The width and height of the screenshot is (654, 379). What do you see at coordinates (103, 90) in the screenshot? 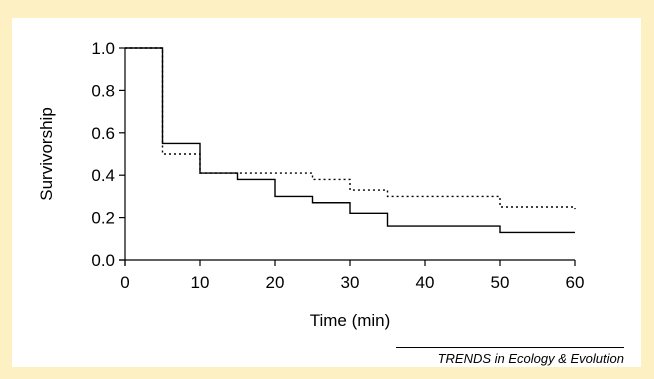
I see `y-tick-label: 0.8` at bounding box center [103, 90].